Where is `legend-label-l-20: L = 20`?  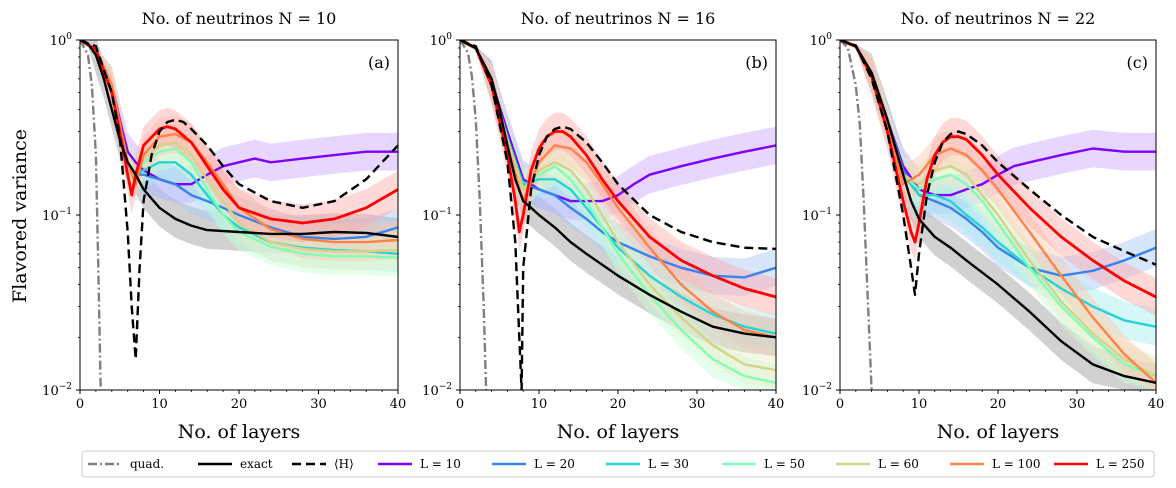 legend-label-l-20: L = 20 is located at coordinates (554, 464).